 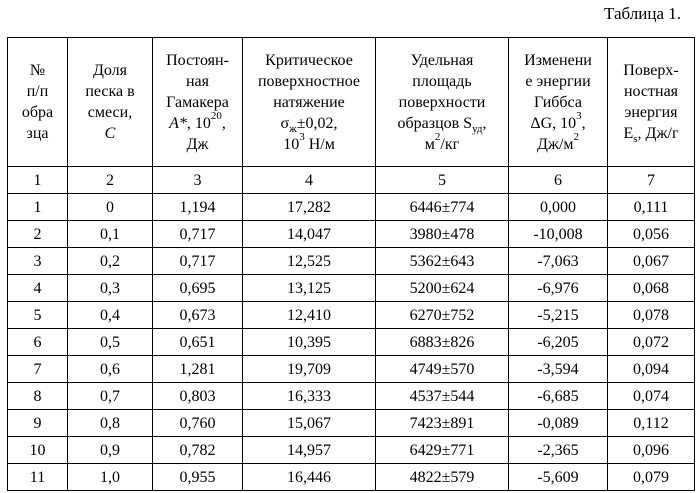 What do you see at coordinates (38, 369) in the screenshot?
I see `cell-sample-number: 7` at bounding box center [38, 369].